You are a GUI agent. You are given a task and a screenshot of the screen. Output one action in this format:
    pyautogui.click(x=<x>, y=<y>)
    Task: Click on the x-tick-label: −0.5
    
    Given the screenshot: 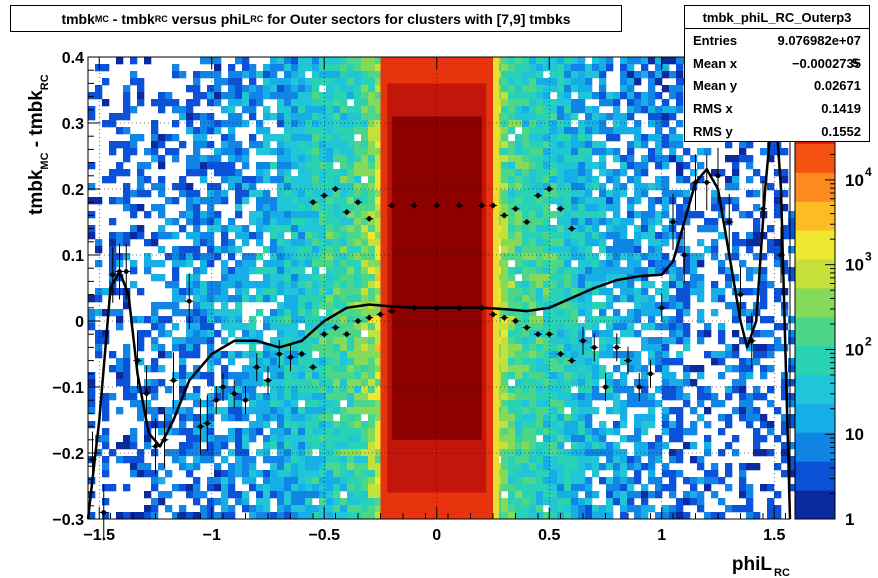 What is the action you would take?
    pyautogui.click(x=324, y=535)
    